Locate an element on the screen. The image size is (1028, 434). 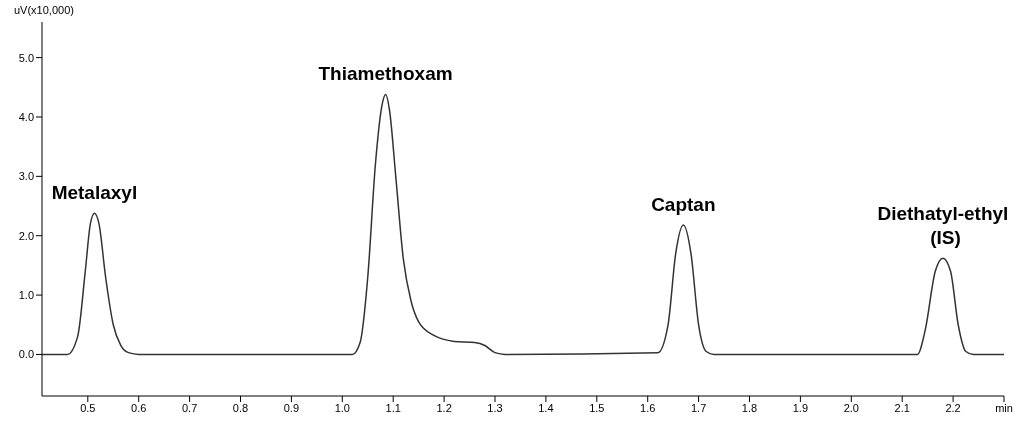
x-tick-label: 1.7 is located at coordinates (698, 407).